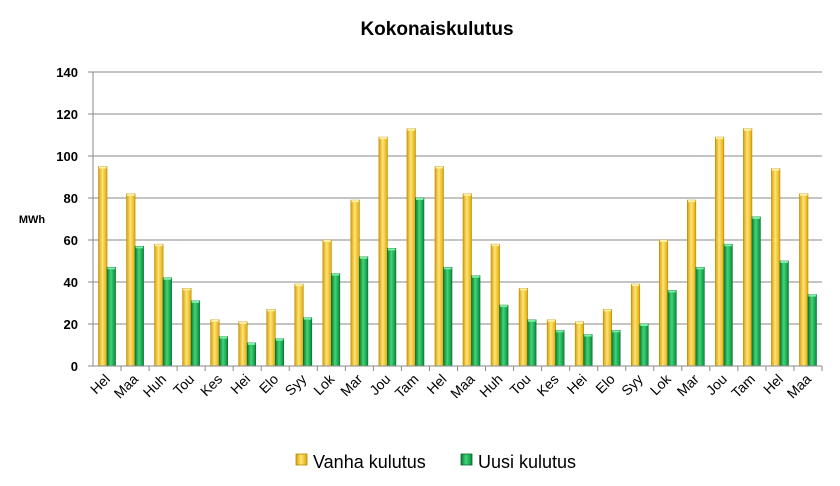 This screenshot has height=486, width=840. I want to click on chart-title: Kokonaiskulutus, so click(436, 29).